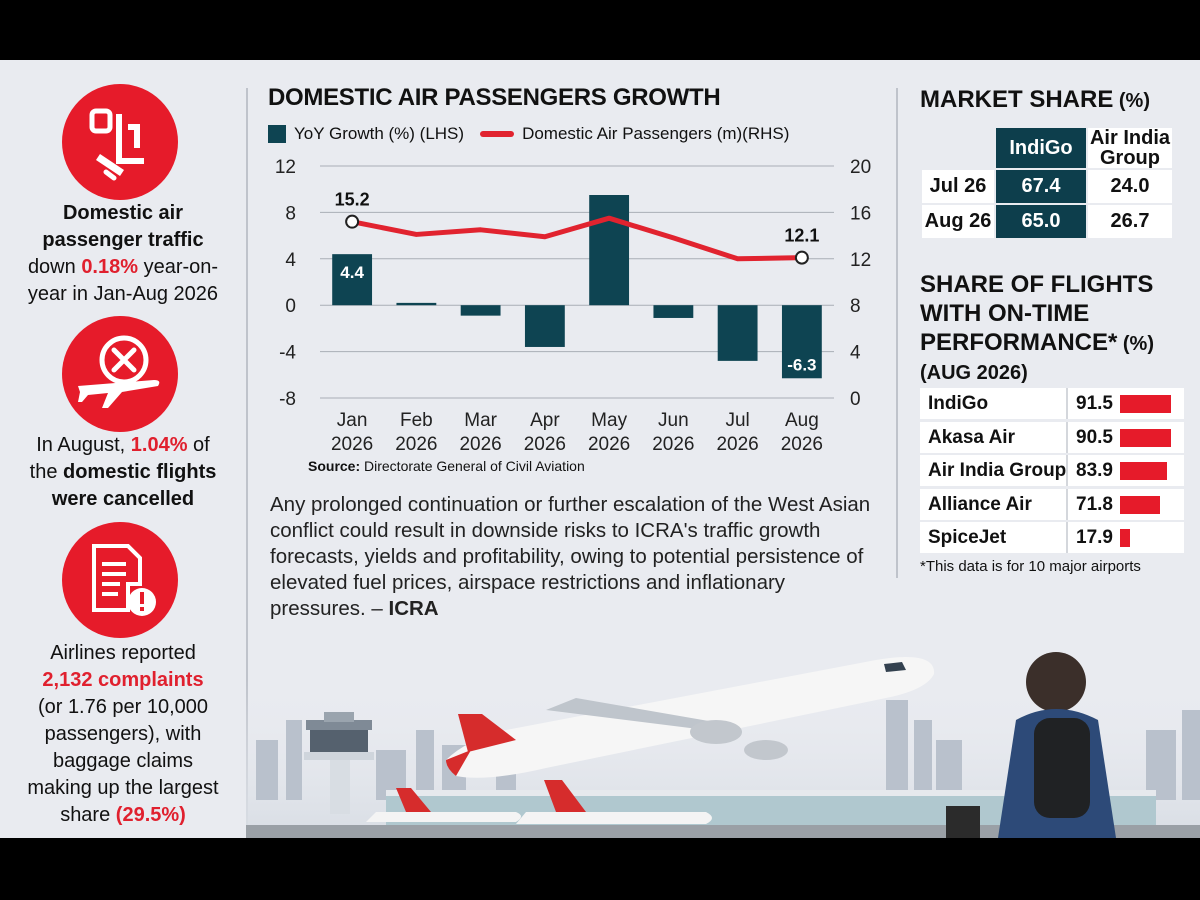  What do you see at coordinates (497, 134) in the screenshot?
I see `legend-line-swatch` at bounding box center [497, 134].